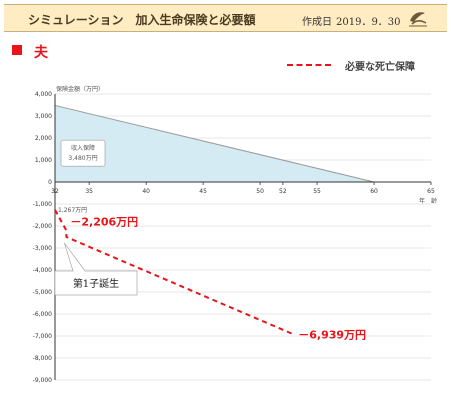  What do you see at coordinates (146, 191) in the screenshot?
I see `x-tick-label: 40` at bounding box center [146, 191].